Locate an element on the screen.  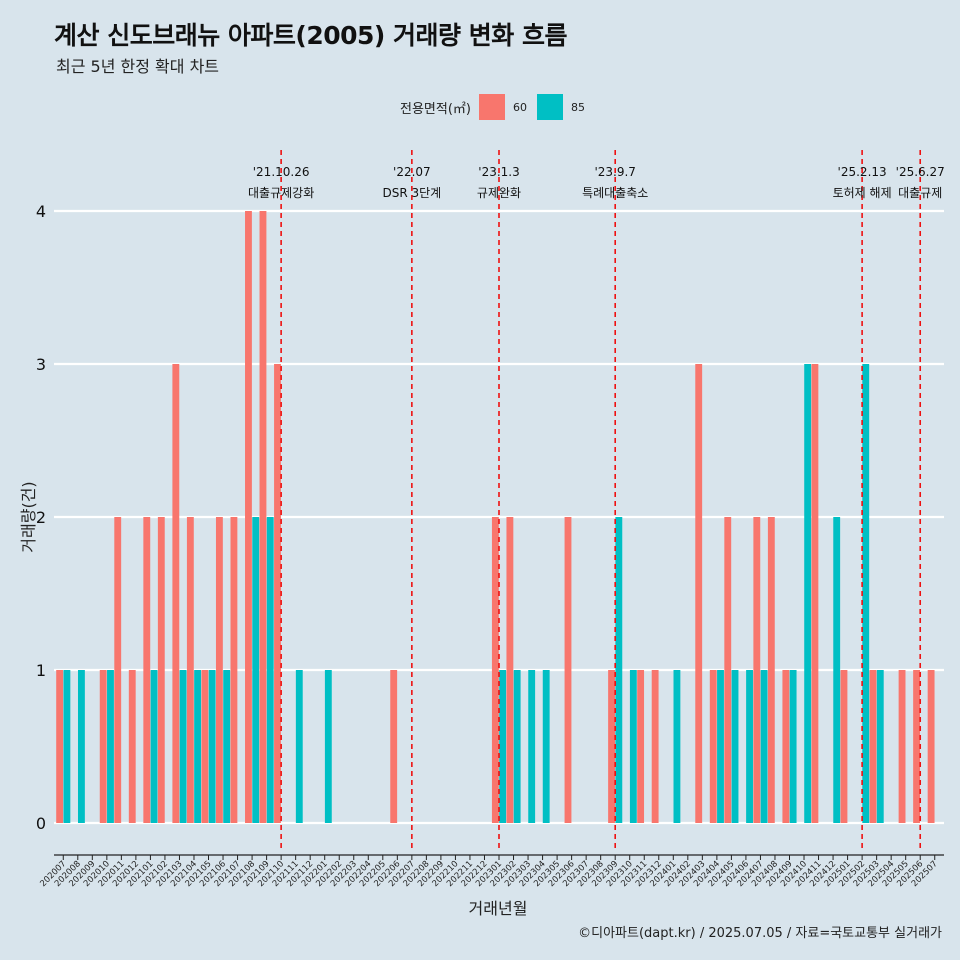
event-label: 토허제 해제 is located at coordinates (862, 193).